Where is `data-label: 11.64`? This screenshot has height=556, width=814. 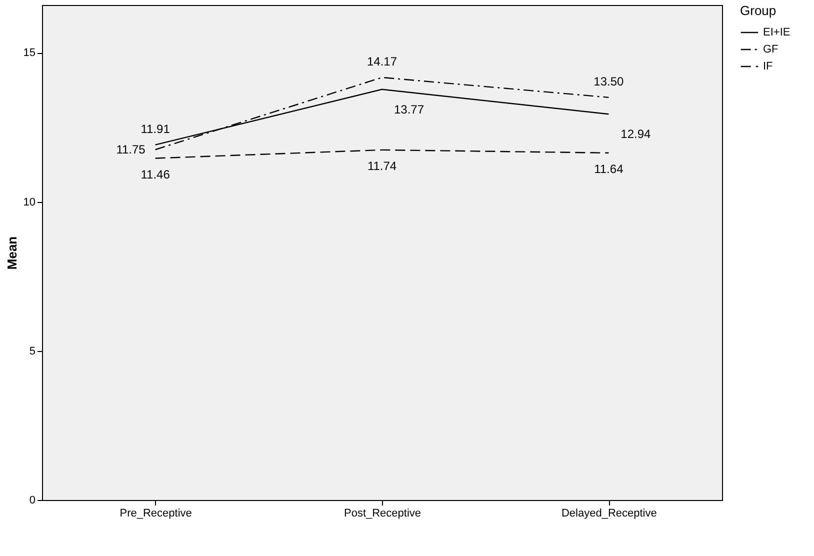 data-label: 11.64 is located at coordinates (609, 169).